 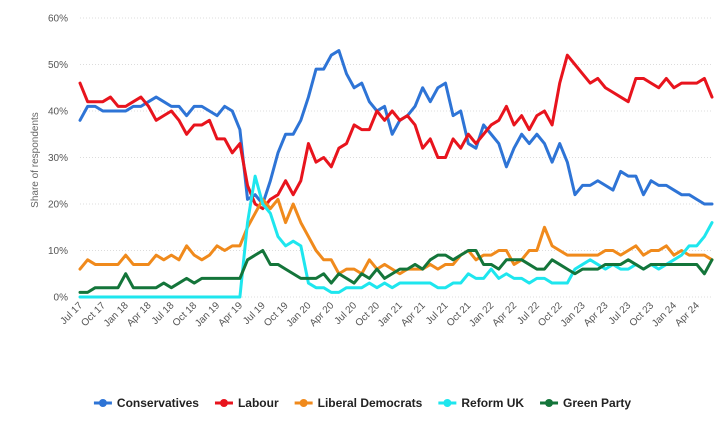 I want to click on x-tick-label: Jan 22, so click(x=481, y=314).